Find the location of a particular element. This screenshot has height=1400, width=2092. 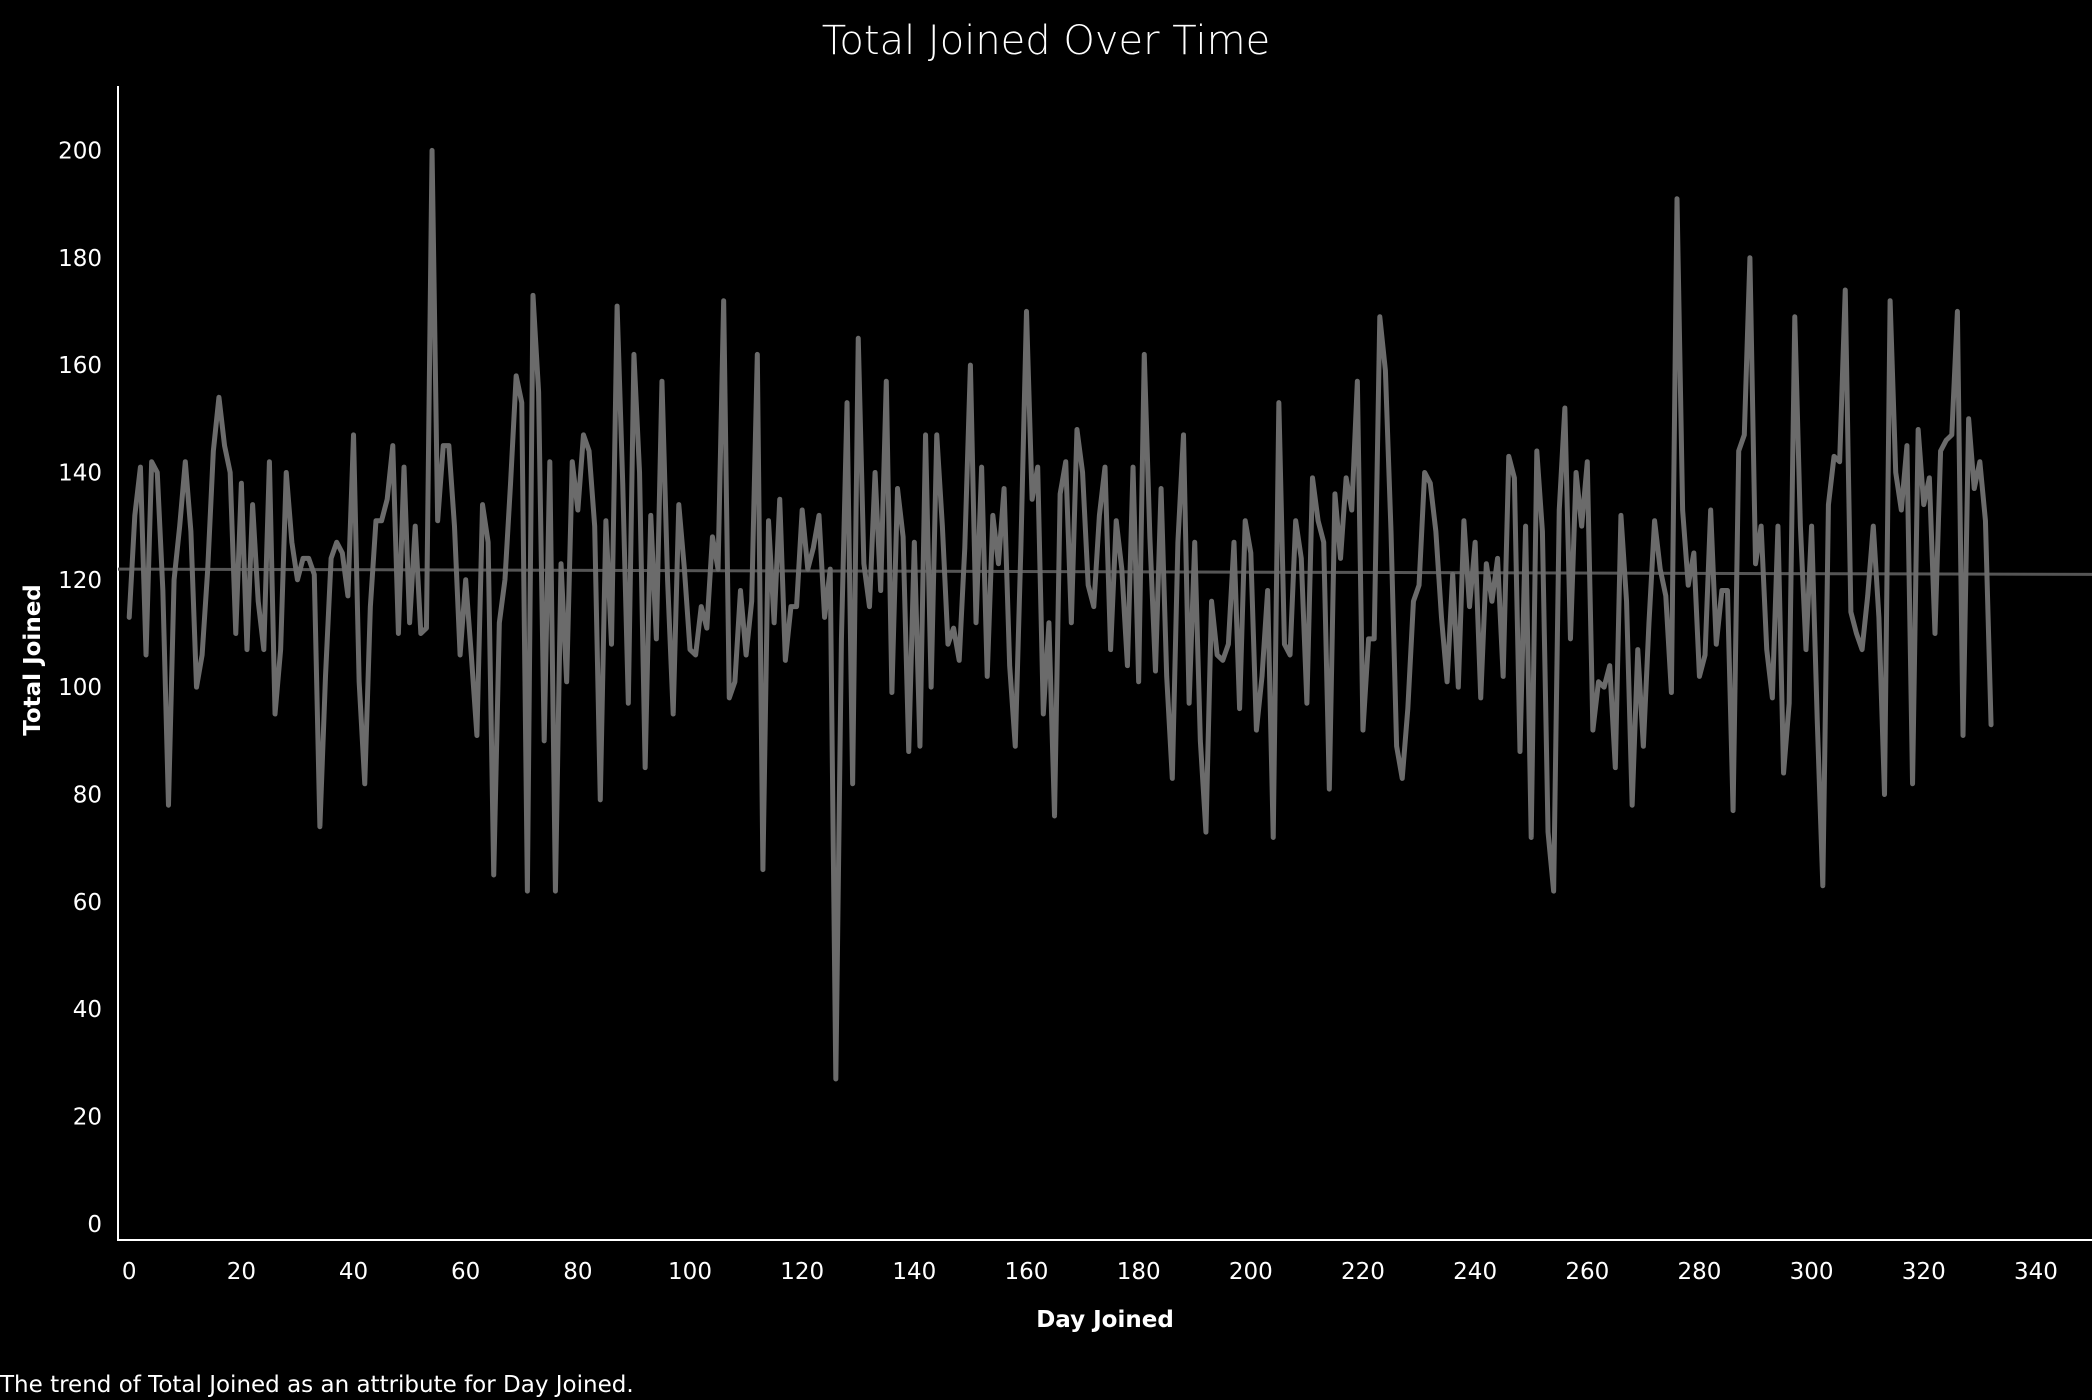

x-tick-label: 100 is located at coordinates (690, 1272).